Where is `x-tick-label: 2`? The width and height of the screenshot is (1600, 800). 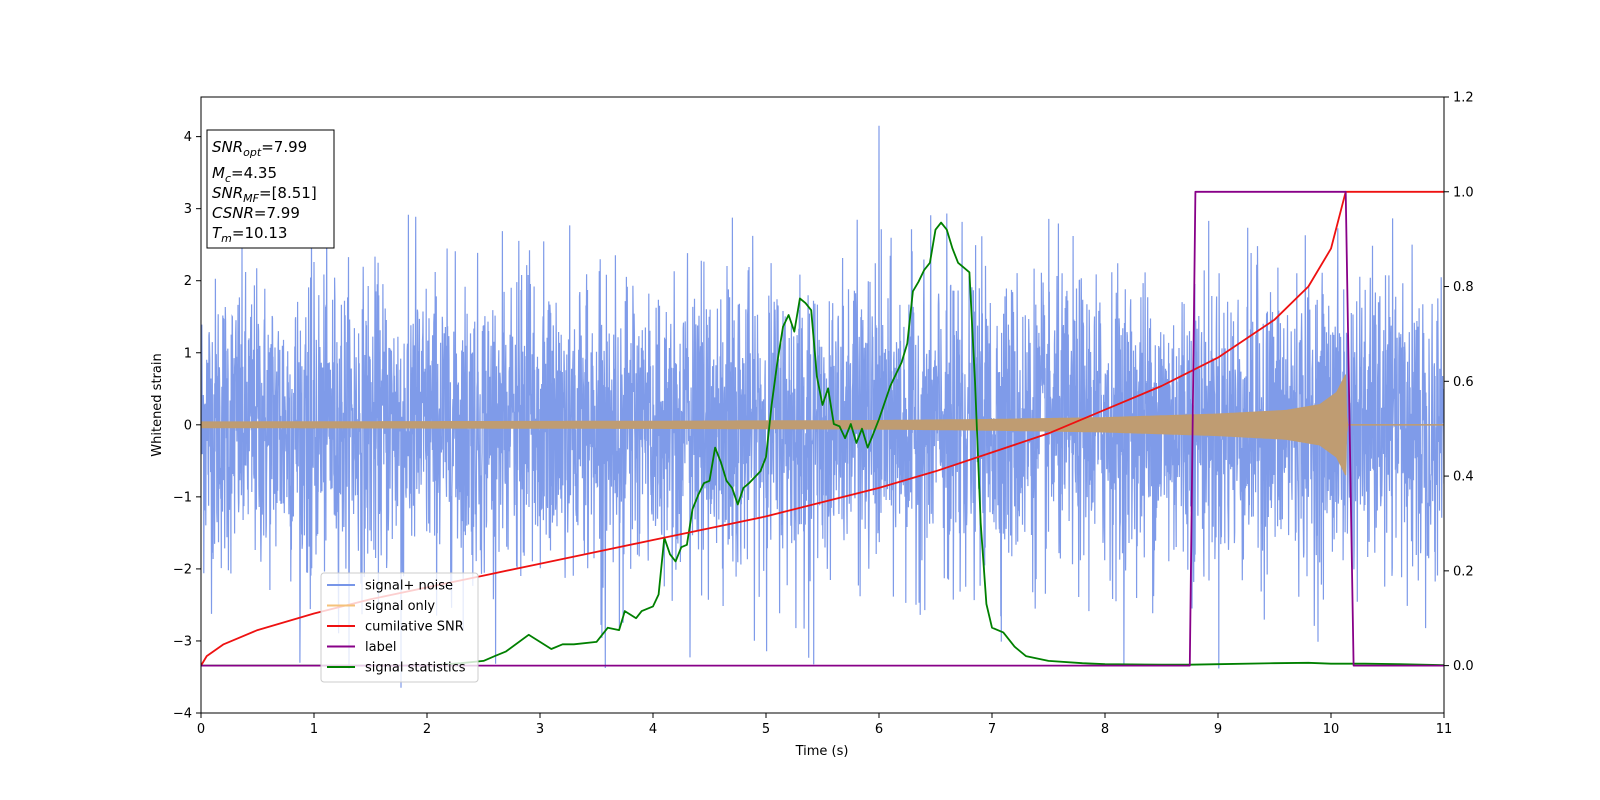
x-tick-label: 2 is located at coordinates (427, 729).